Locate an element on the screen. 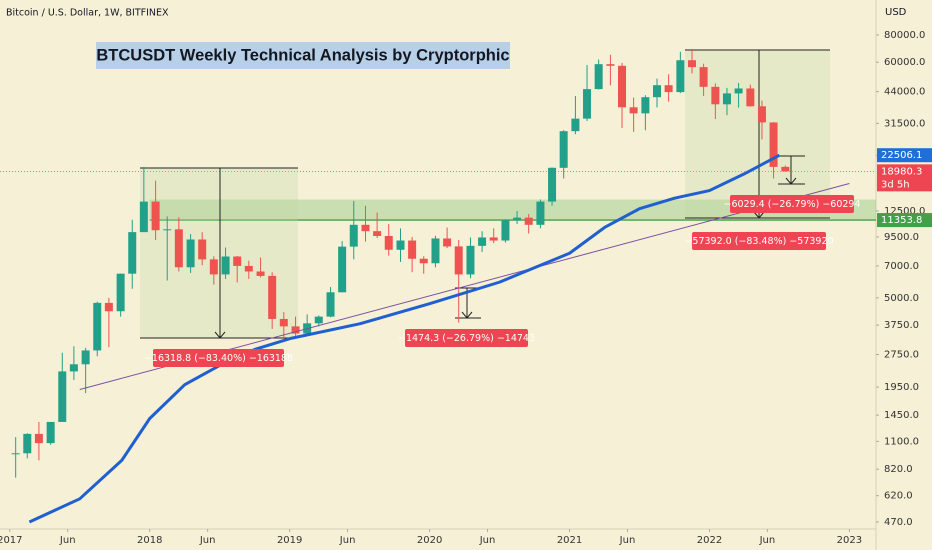 The image size is (932, 550). price-marker-label: 18980.3 is located at coordinates (901, 171).